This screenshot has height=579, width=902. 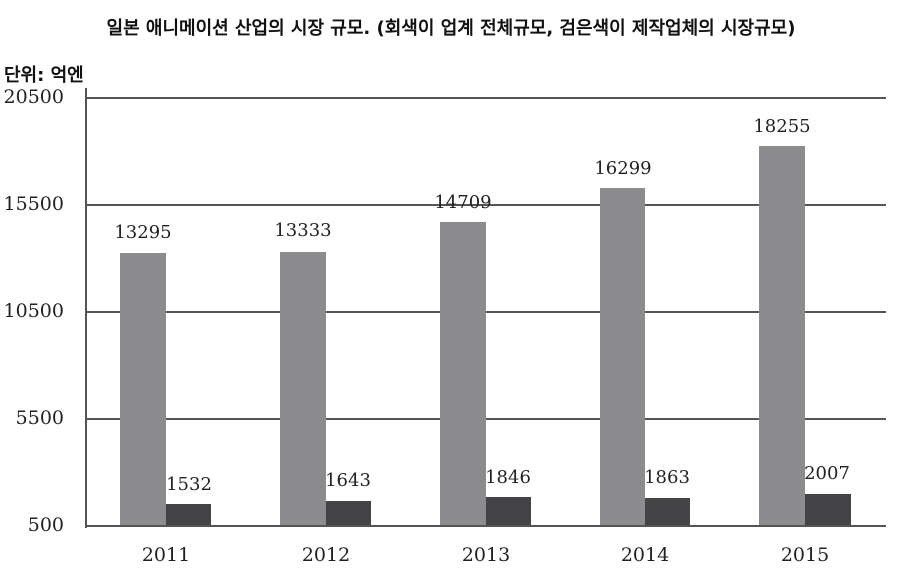 What do you see at coordinates (45, 525) in the screenshot?
I see `y-tick: 500` at bounding box center [45, 525].